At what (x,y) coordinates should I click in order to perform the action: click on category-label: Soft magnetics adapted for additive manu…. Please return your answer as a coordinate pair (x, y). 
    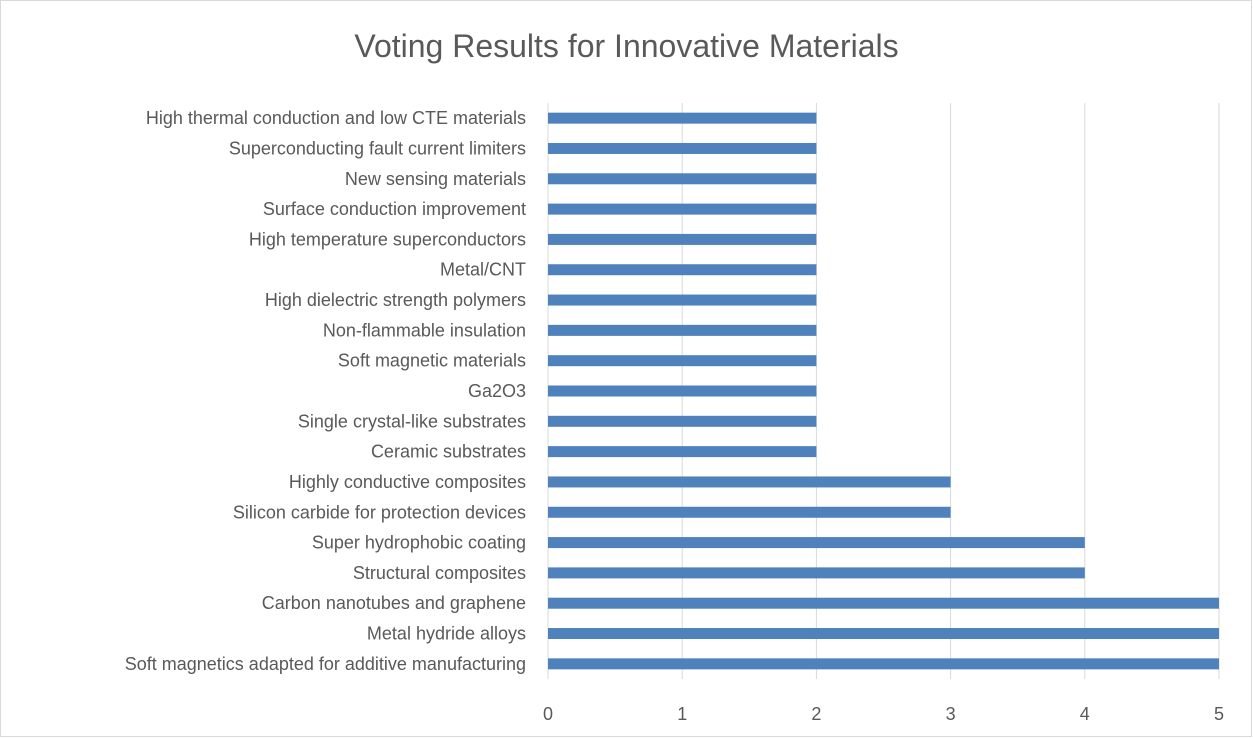
    Looking at the image, I should click on (325, 664).